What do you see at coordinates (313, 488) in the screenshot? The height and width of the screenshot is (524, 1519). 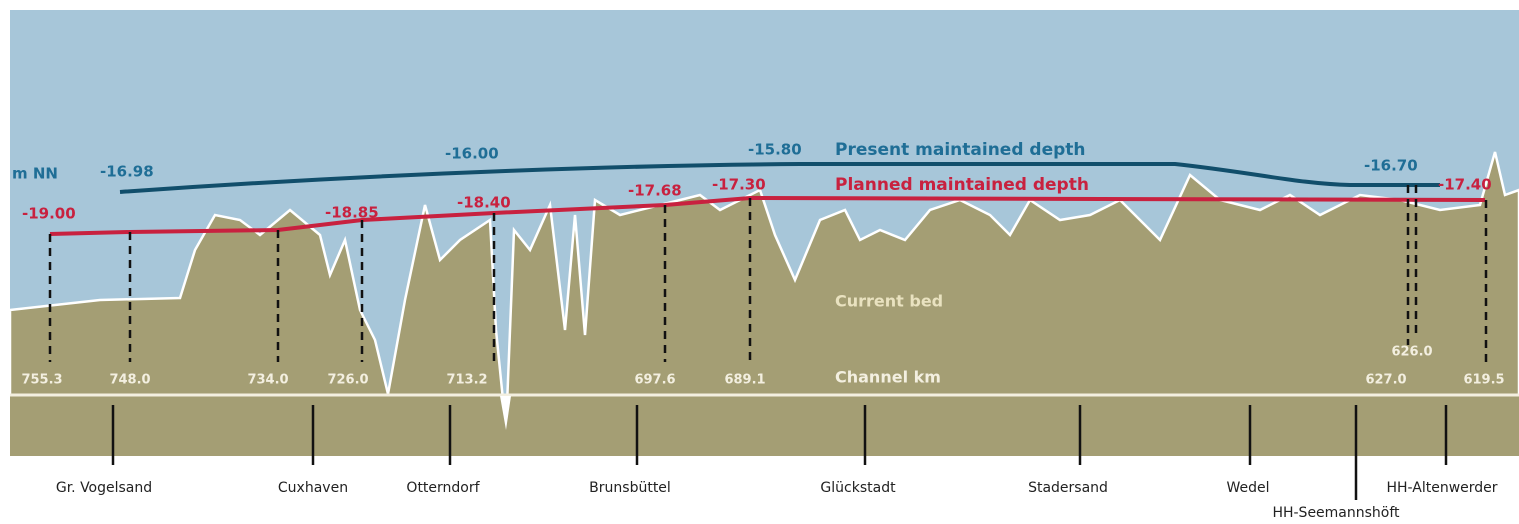 I see `place-label: Cuxhaven` at bounding box center [313, 488].